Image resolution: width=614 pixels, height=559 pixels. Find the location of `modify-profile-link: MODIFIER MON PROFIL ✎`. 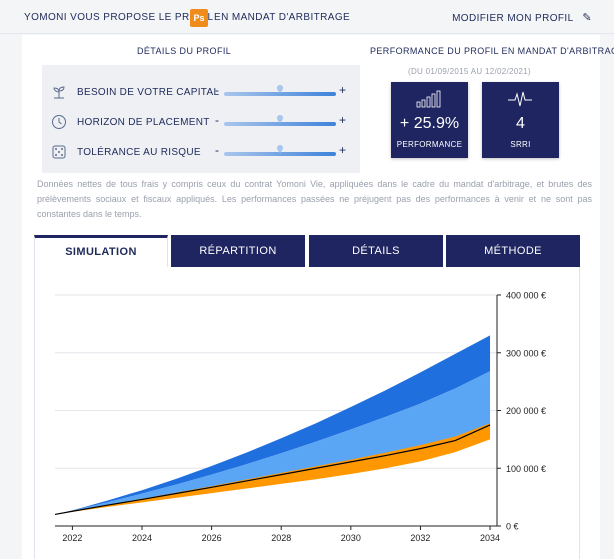

modify-profile-link: MODIFIER MON PROFIL ✎ is located at coordinates (522, 17).